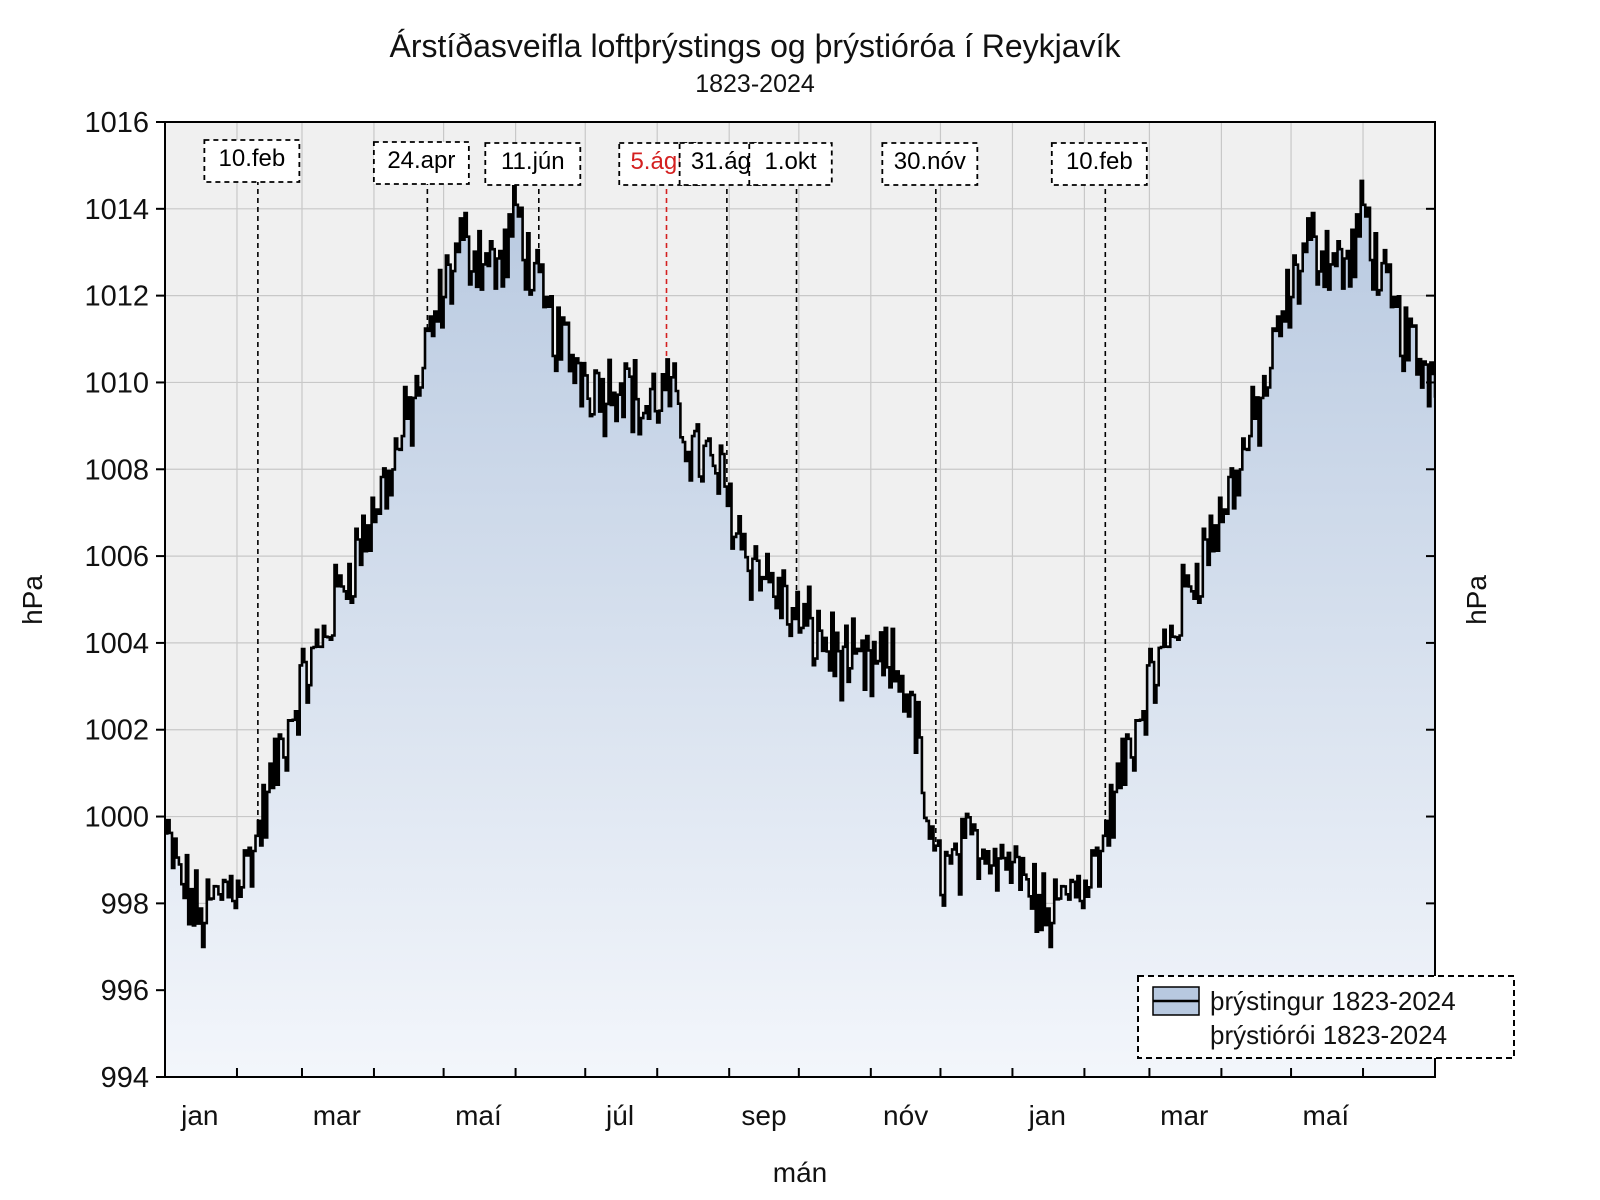 The image size is (1600, 1200). I want to click on annotation-label: 30.nóv, so click(930, 161).